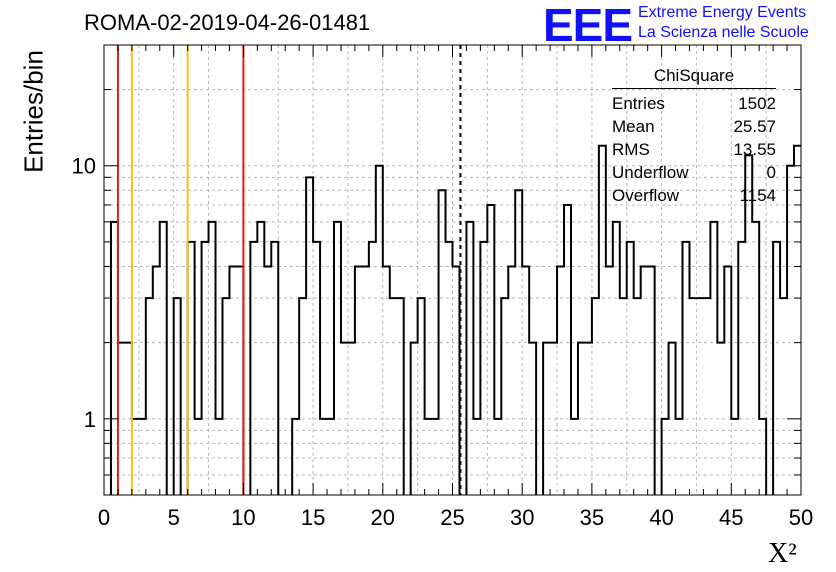 This screenshot has height=572, width=836. Describe the element at coordinates (588, 25) in the screenshot. I see `eee-logo: EEE` at that location.